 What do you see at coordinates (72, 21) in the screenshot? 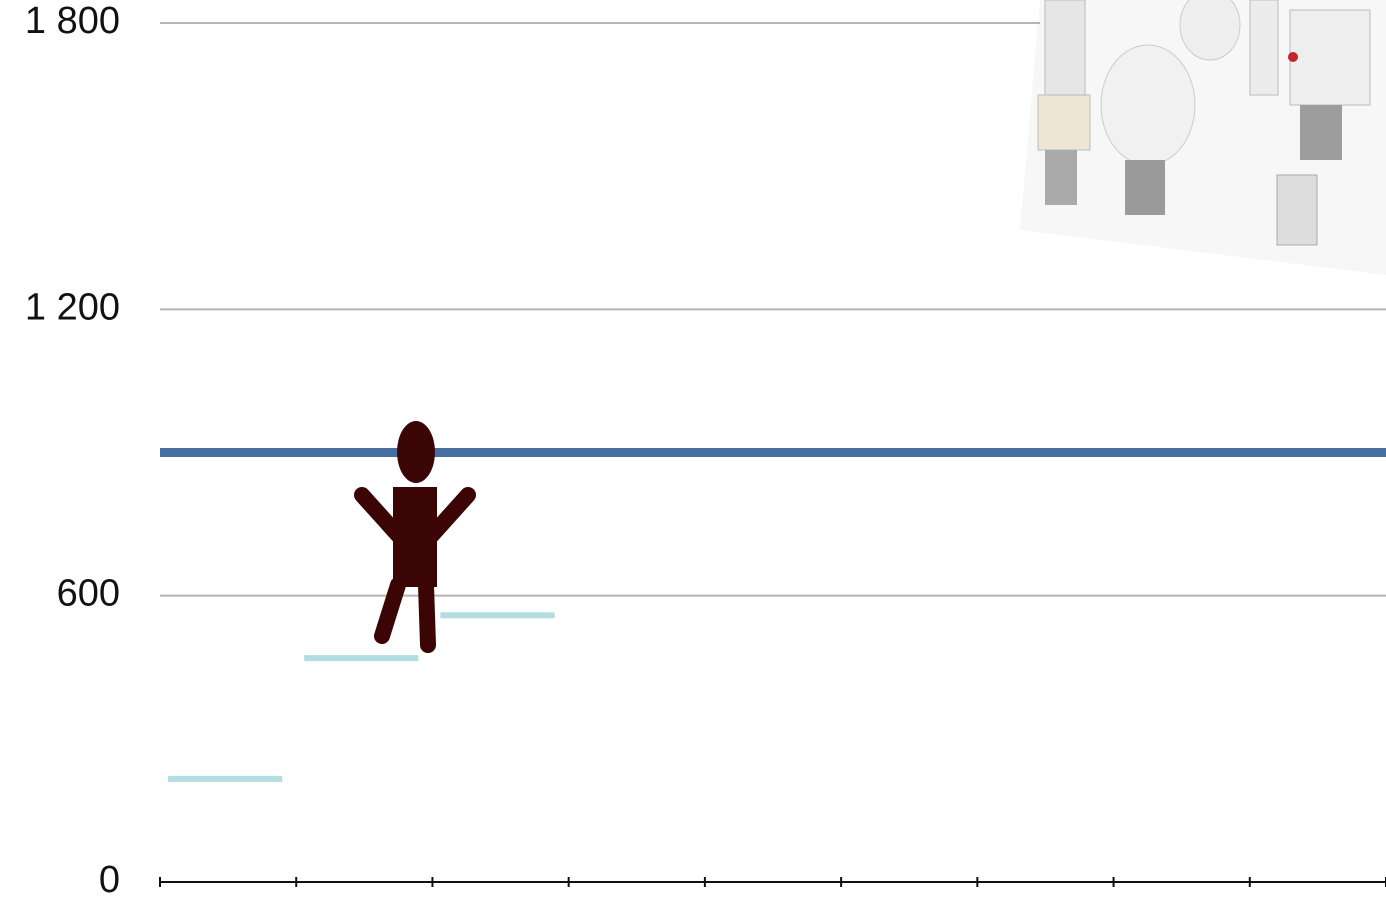
I see `y-tick-label: 1 800` at bounding box center [72, 21].